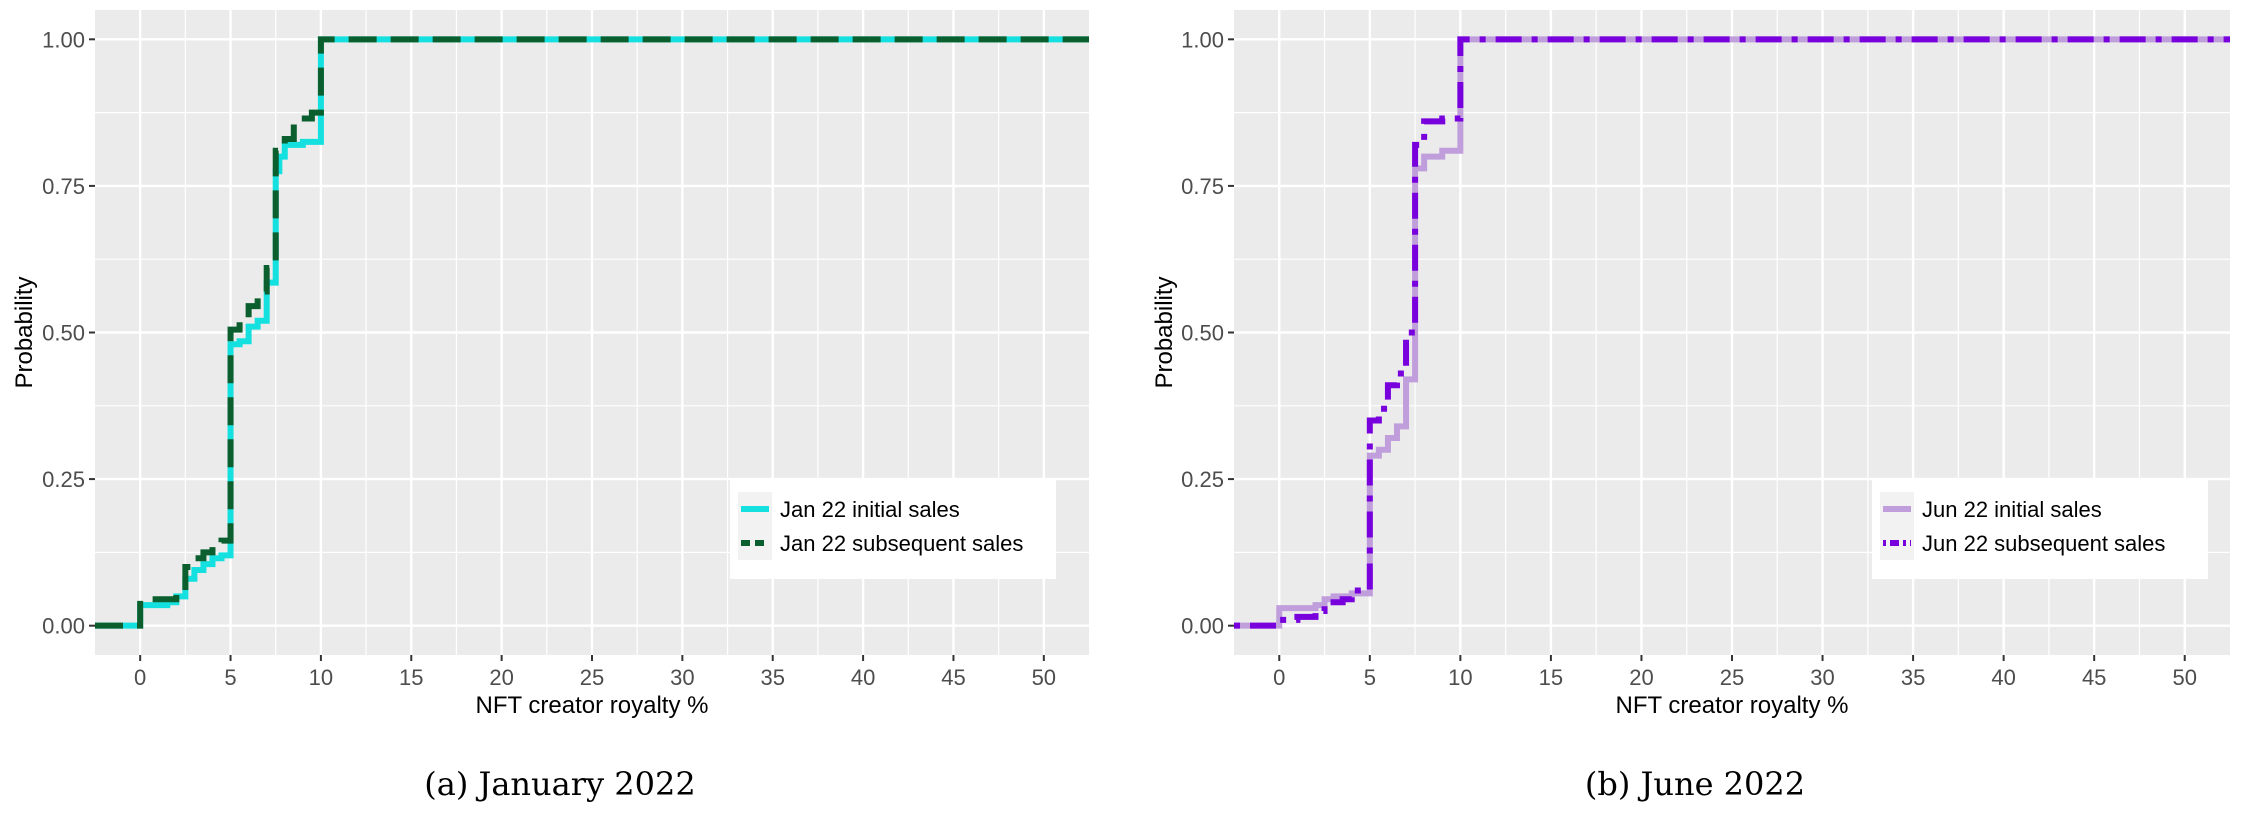 The image size is (2252, 828). I want to click on legend-label: Jun 22 initial sales, so click(2012, 509).